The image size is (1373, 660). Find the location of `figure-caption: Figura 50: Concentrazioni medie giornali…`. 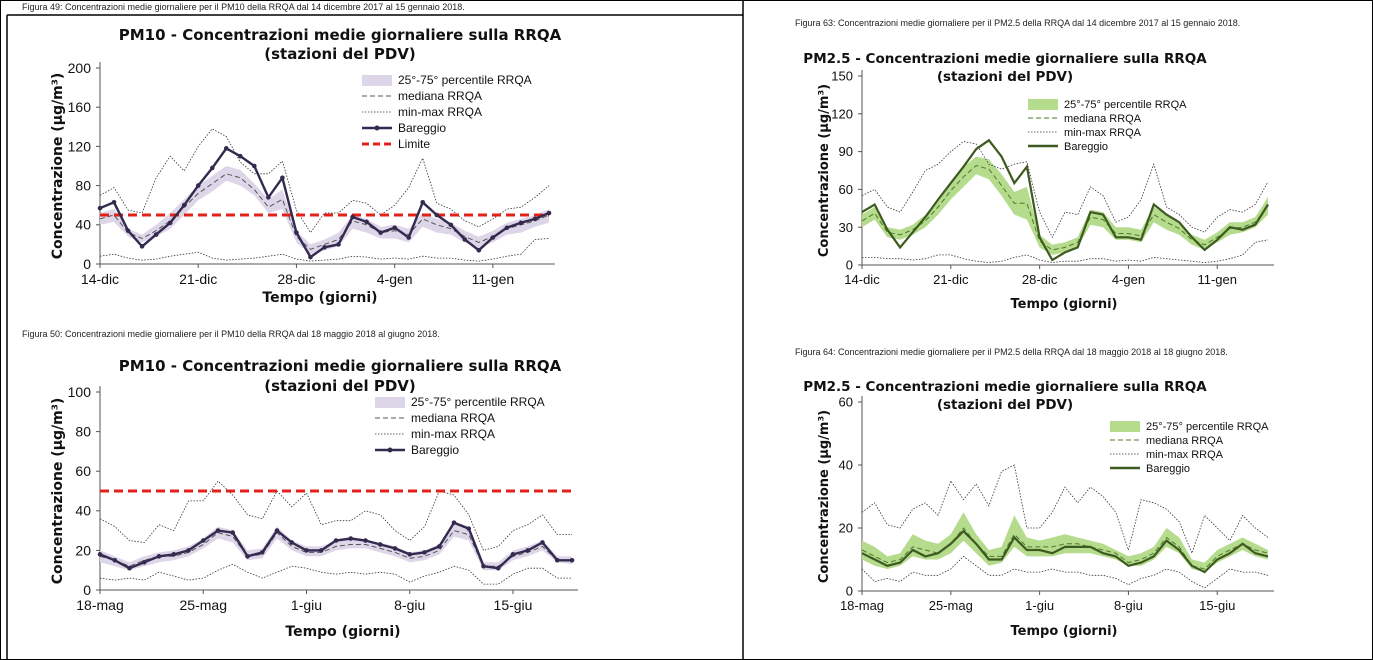

figure-caption: Figura 50: Concentrazioni medie giornali… is located at coordinates (231, 334).